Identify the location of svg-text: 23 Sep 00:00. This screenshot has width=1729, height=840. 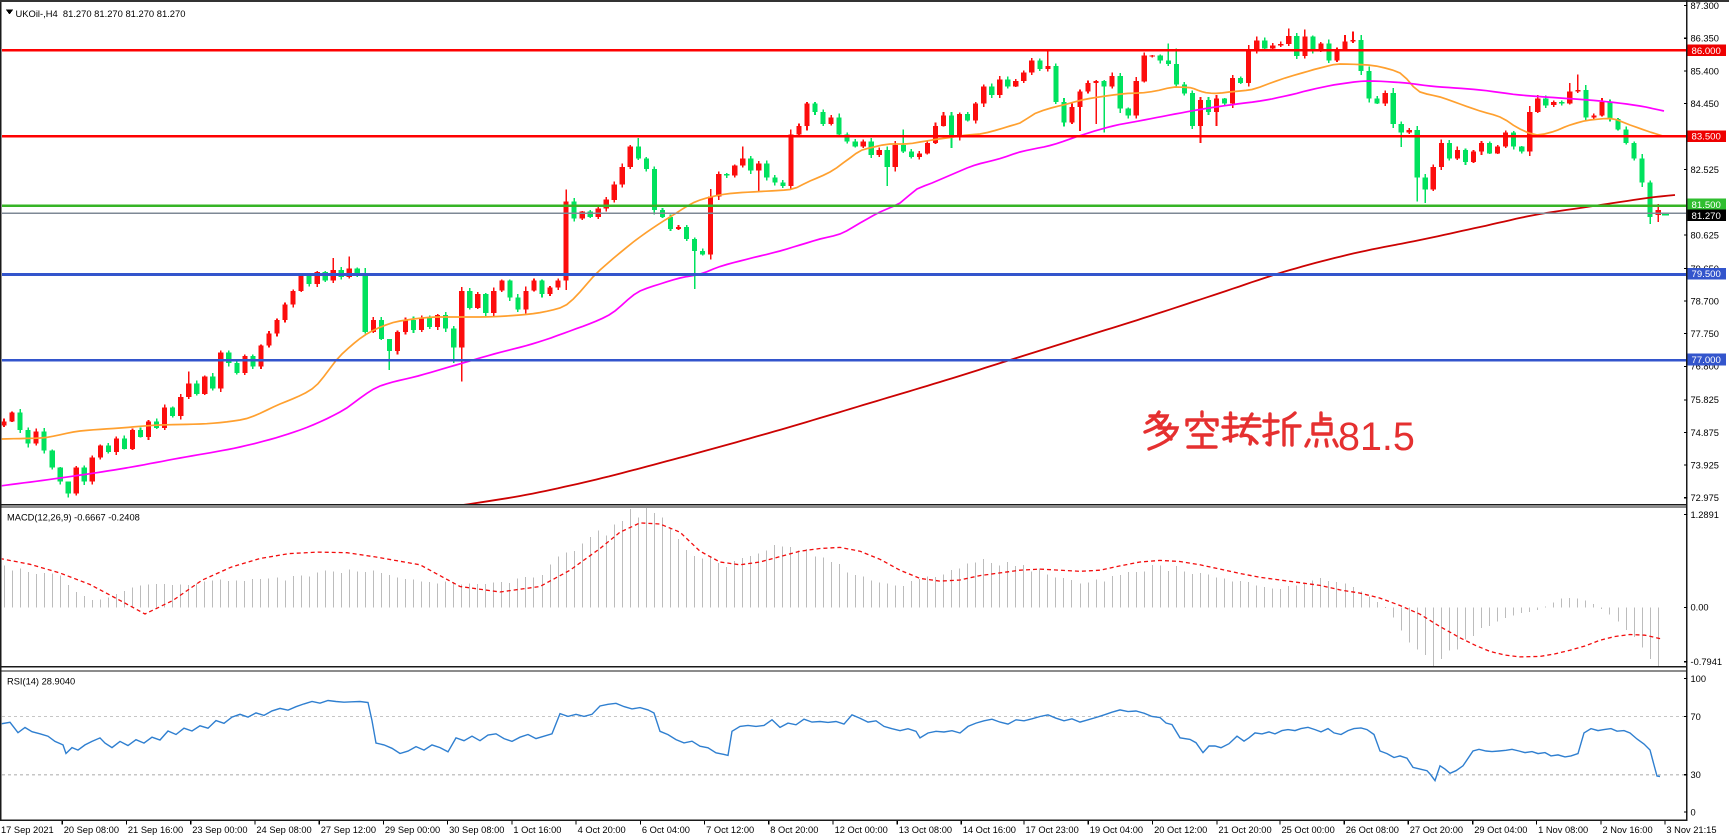
(219, 830).